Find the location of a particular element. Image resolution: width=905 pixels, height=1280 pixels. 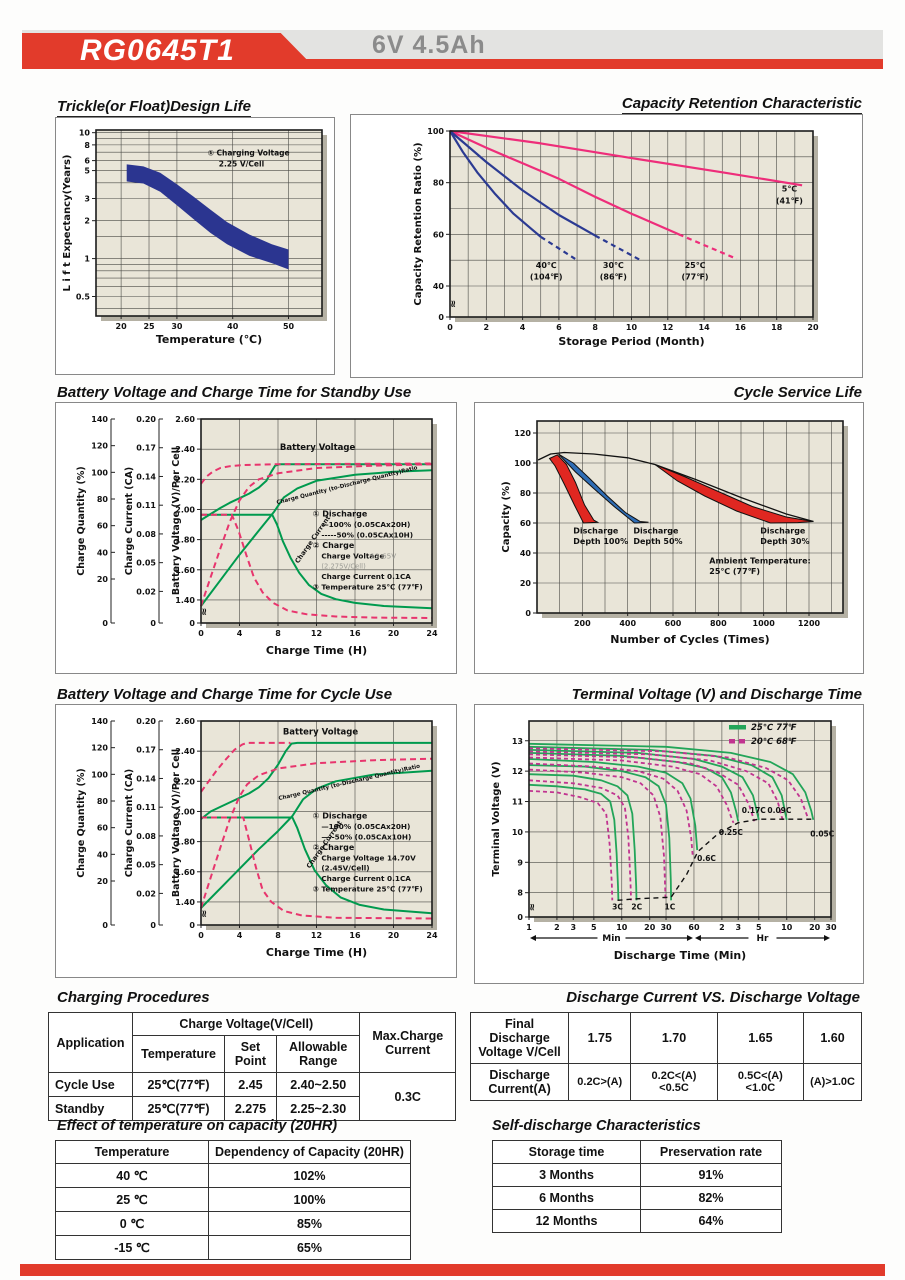

svg-text: 13 is located at coordinates (517, 741).